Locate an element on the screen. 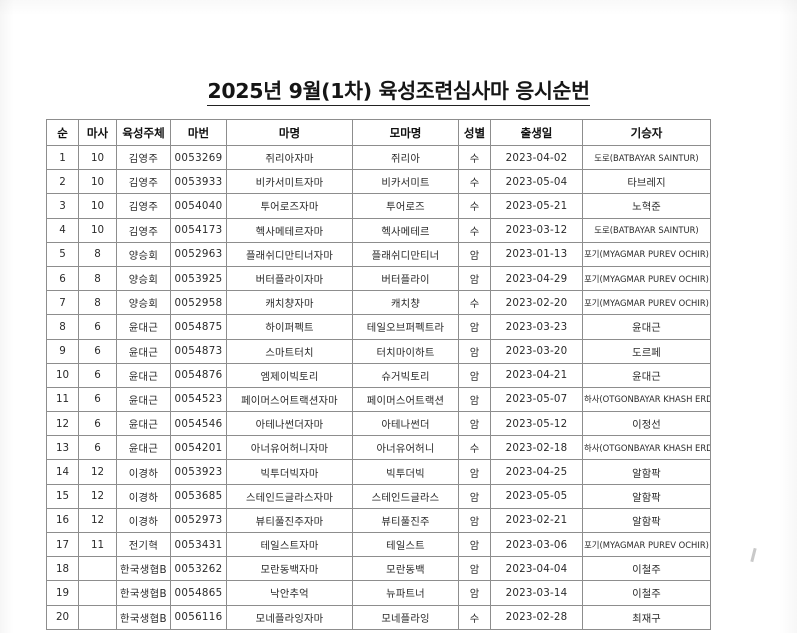  cell-stable: 11 is located at coordinates (97, 544).